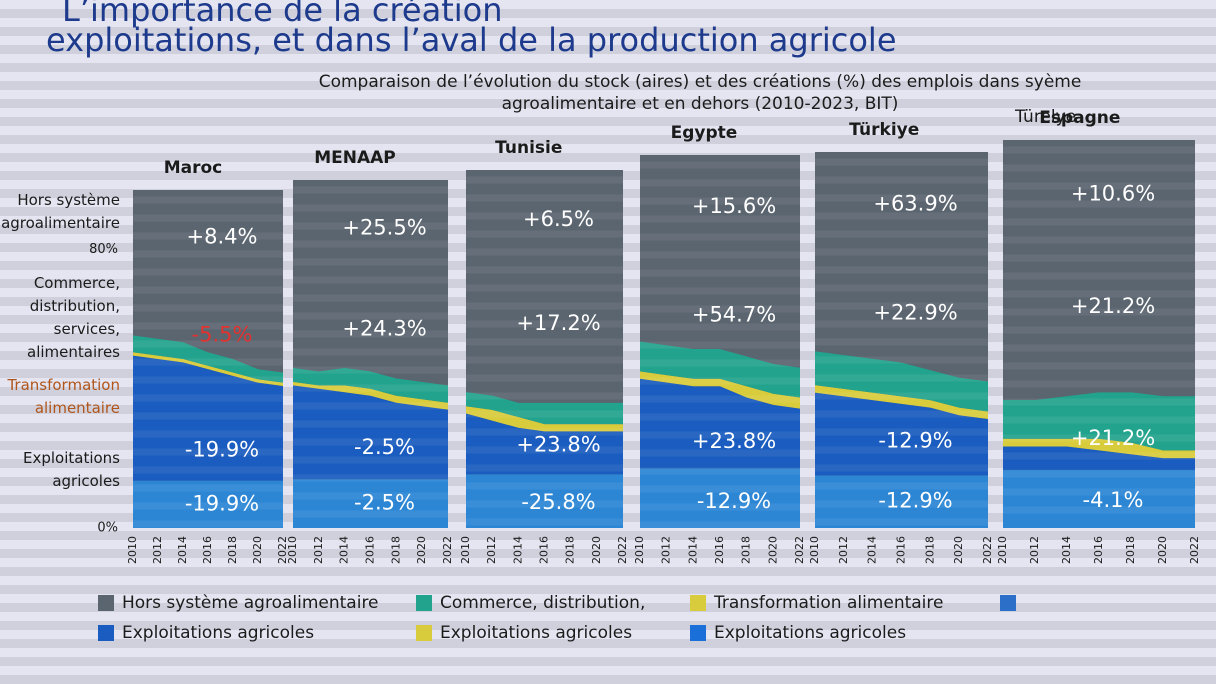 This screenshot has width=1216, height=684. What do you see at coordinates (60, 223) in the screenshot?
I see `layer-label: agroalimentaire` at bounding box center [60, 223].